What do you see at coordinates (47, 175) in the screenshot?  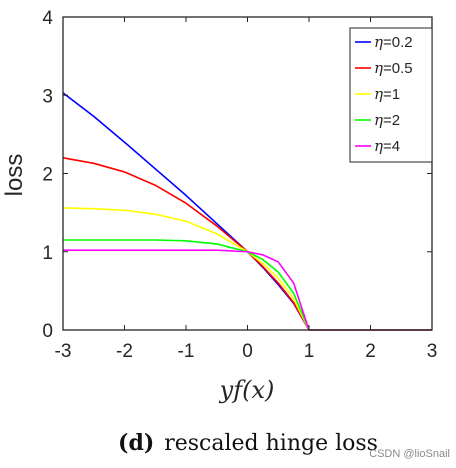 I see `y-tick-label: 2` at bounding box center [47, 175].